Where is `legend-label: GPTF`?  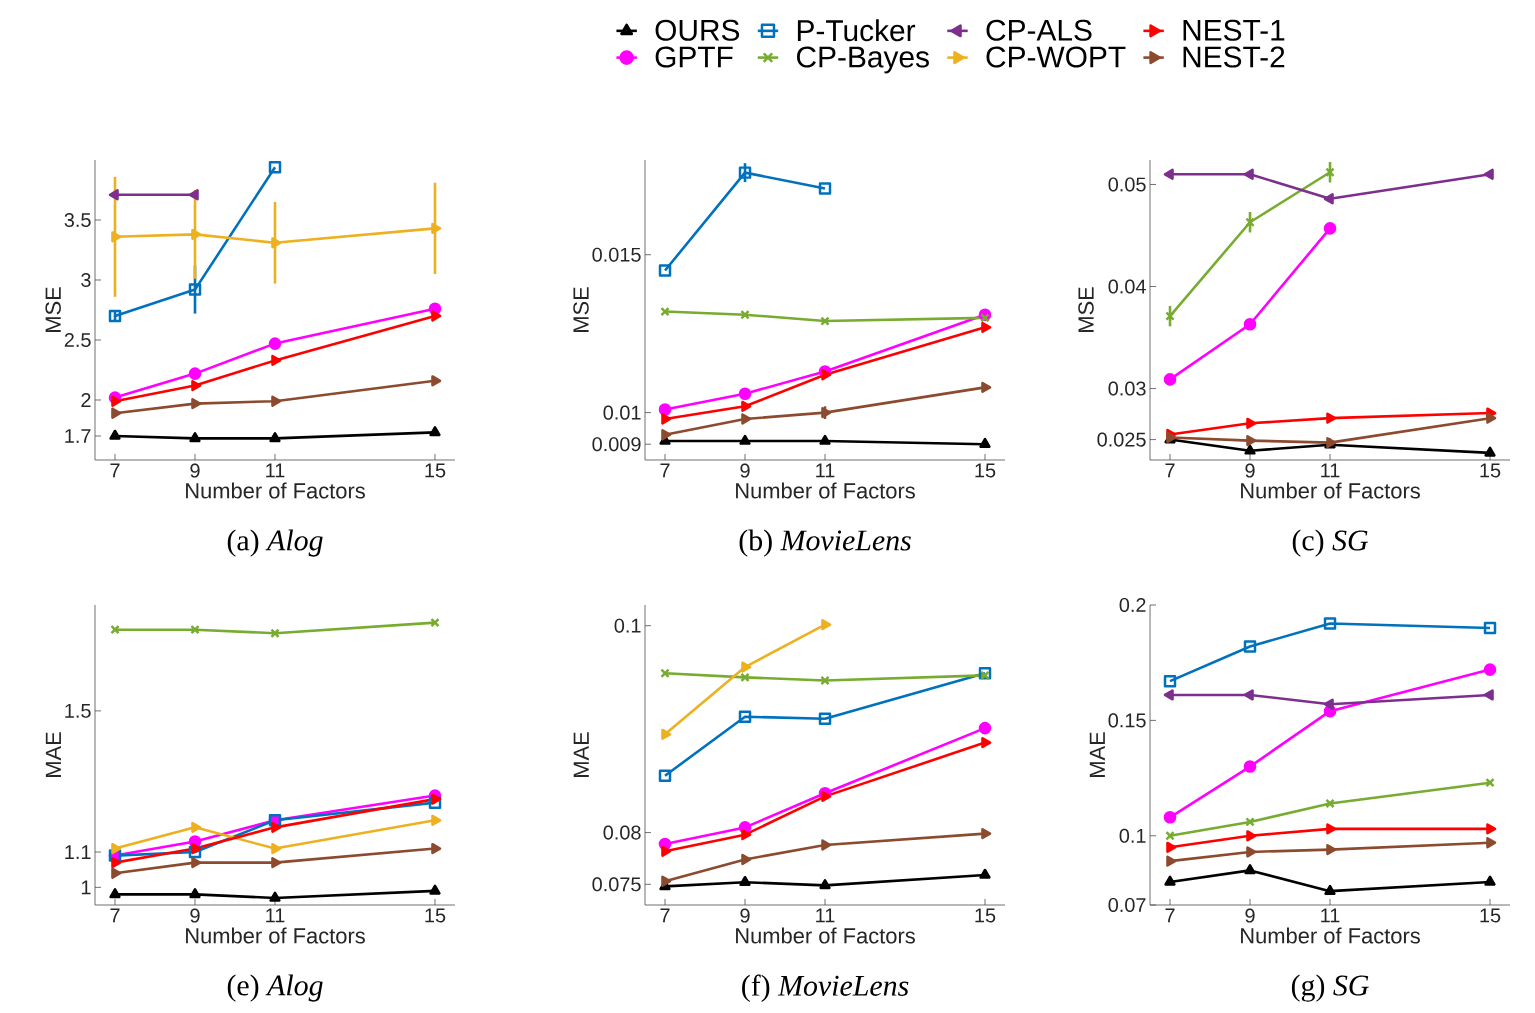
legend-label: GPTF is located at coordinates (694, 57).